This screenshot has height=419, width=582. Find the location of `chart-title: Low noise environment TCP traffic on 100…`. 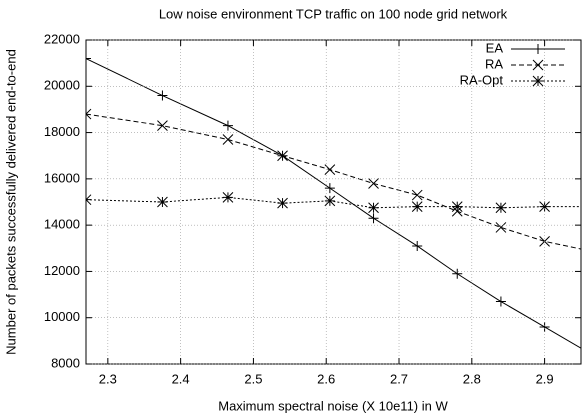

chart-title: Low noise environment TCP traffic on 100… is located at coordinates (333, 13).